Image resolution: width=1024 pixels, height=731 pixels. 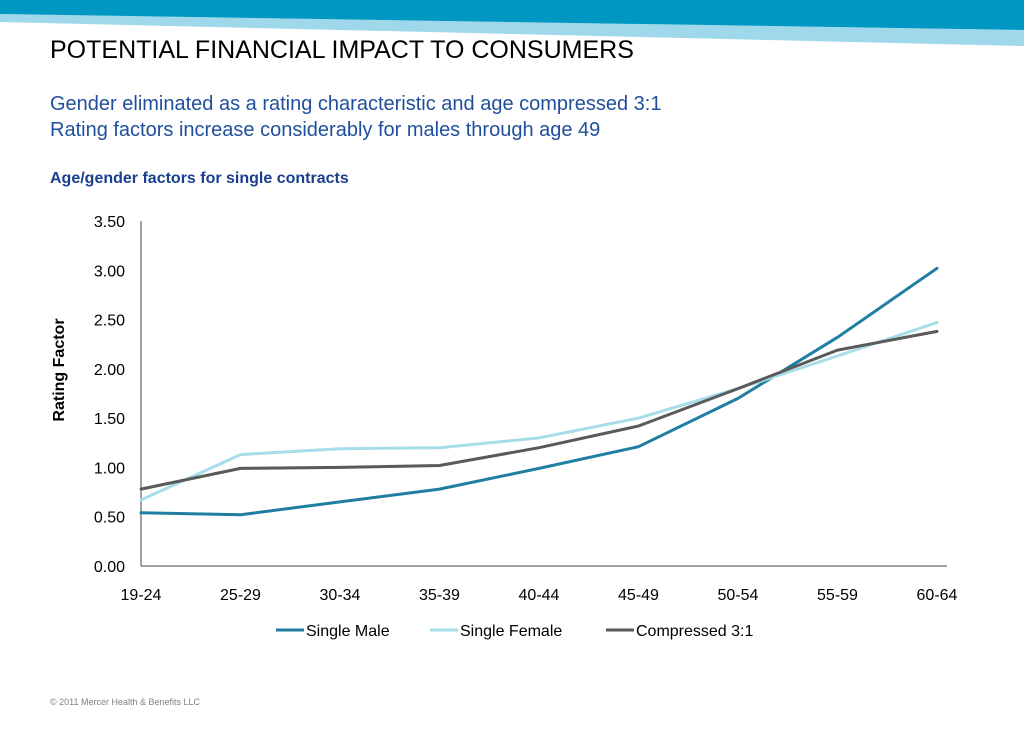 I want to click on x-tick-label: 30-34, so click(x=340, y=595).